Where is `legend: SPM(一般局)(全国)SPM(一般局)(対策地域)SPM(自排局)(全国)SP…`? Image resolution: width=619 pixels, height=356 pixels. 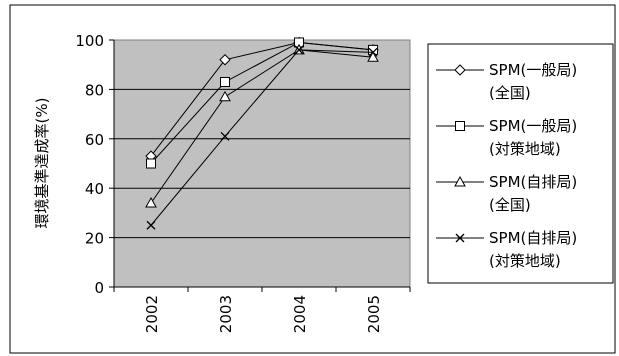
legend: SPM(一般局)(全国)SPM(一般局)(対策地域)SPM(自排局)(全国)SP… is located at coordinates (506, 165).